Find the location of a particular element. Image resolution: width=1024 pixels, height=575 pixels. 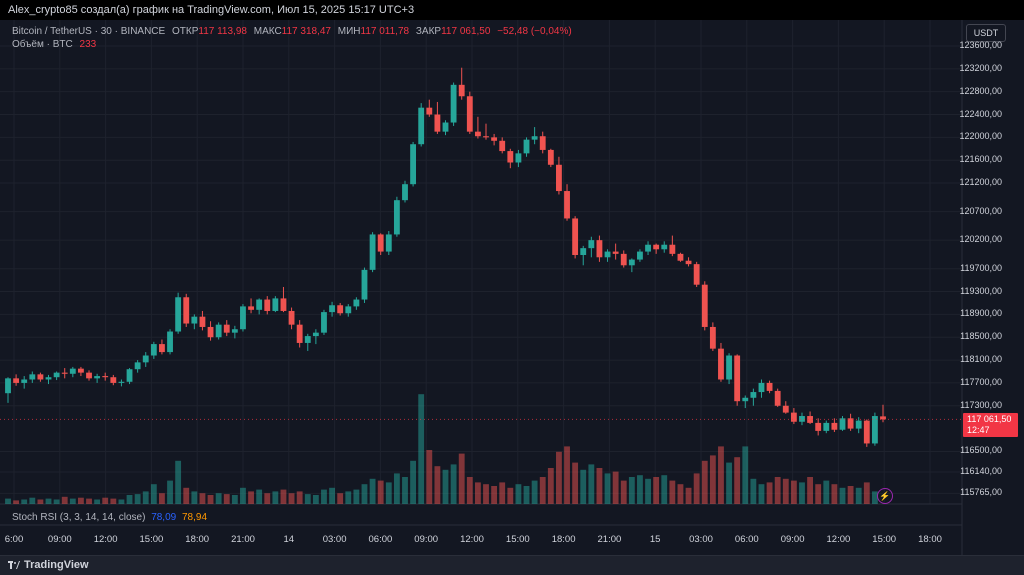

time-tick-label: 15 is located at coordinates (655, 539).